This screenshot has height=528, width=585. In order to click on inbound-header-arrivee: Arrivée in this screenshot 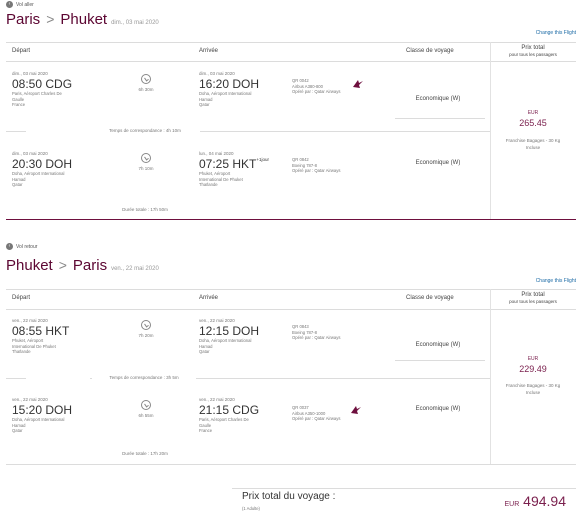, I will do `click(209, 298)`.